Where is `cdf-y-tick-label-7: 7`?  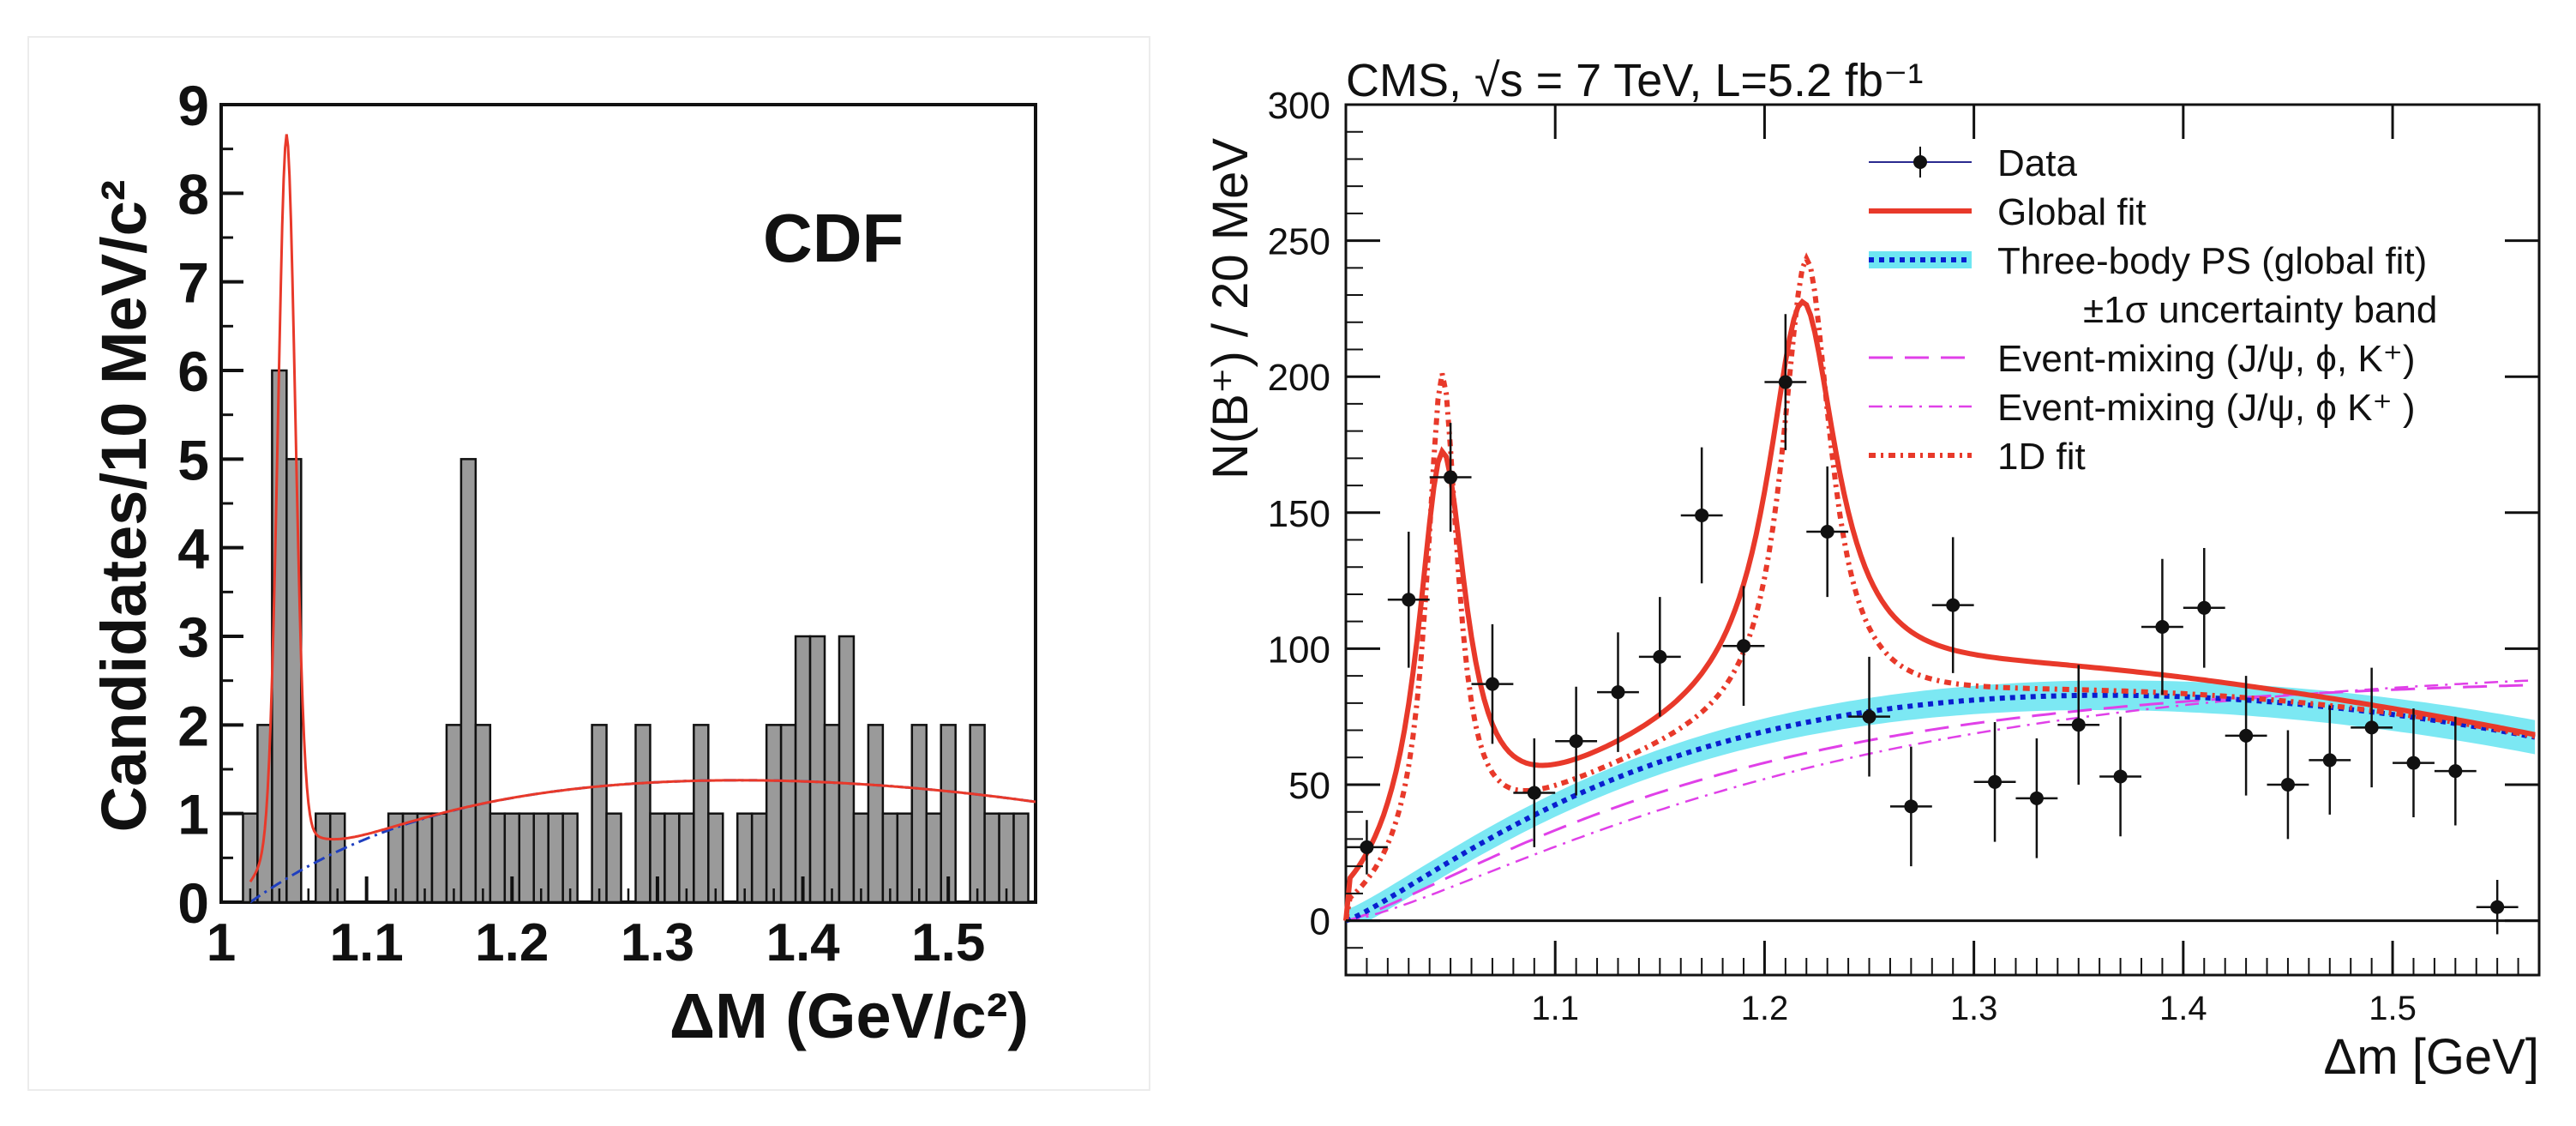
cdf-y-tick-label-7: 7 is located at coordinates (193, 283).